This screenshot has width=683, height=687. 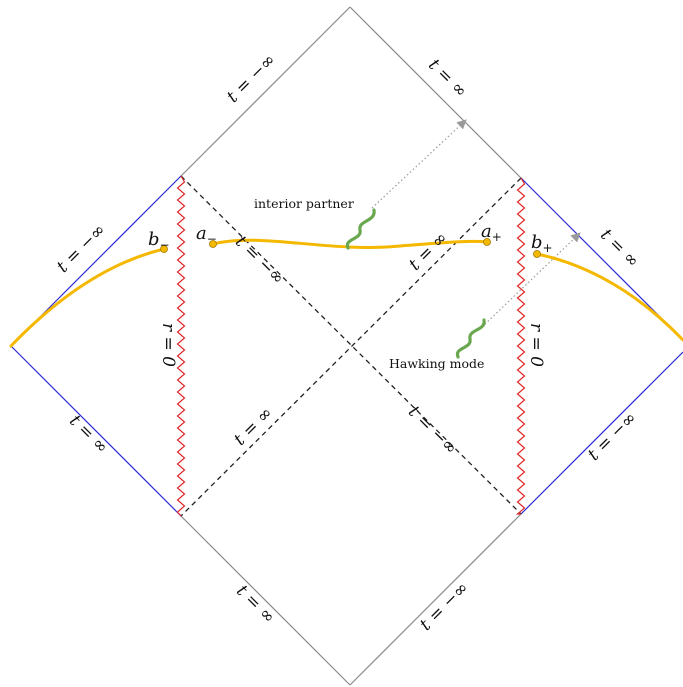 I want to click on label-diag-upper-right: t = ∞, so click(x=428, y=251).